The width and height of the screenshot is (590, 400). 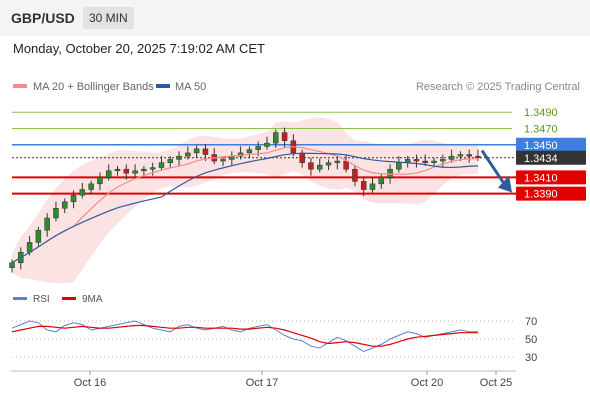 What do you see at coordinates (163, 86) in the screenshot?
I see `ma50-legend-swatch` at bounding box center [163, 86].